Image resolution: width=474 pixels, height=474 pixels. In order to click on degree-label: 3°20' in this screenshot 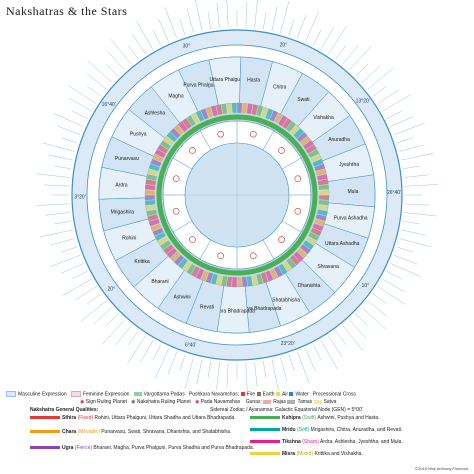, I will do `click(79, 198)`.